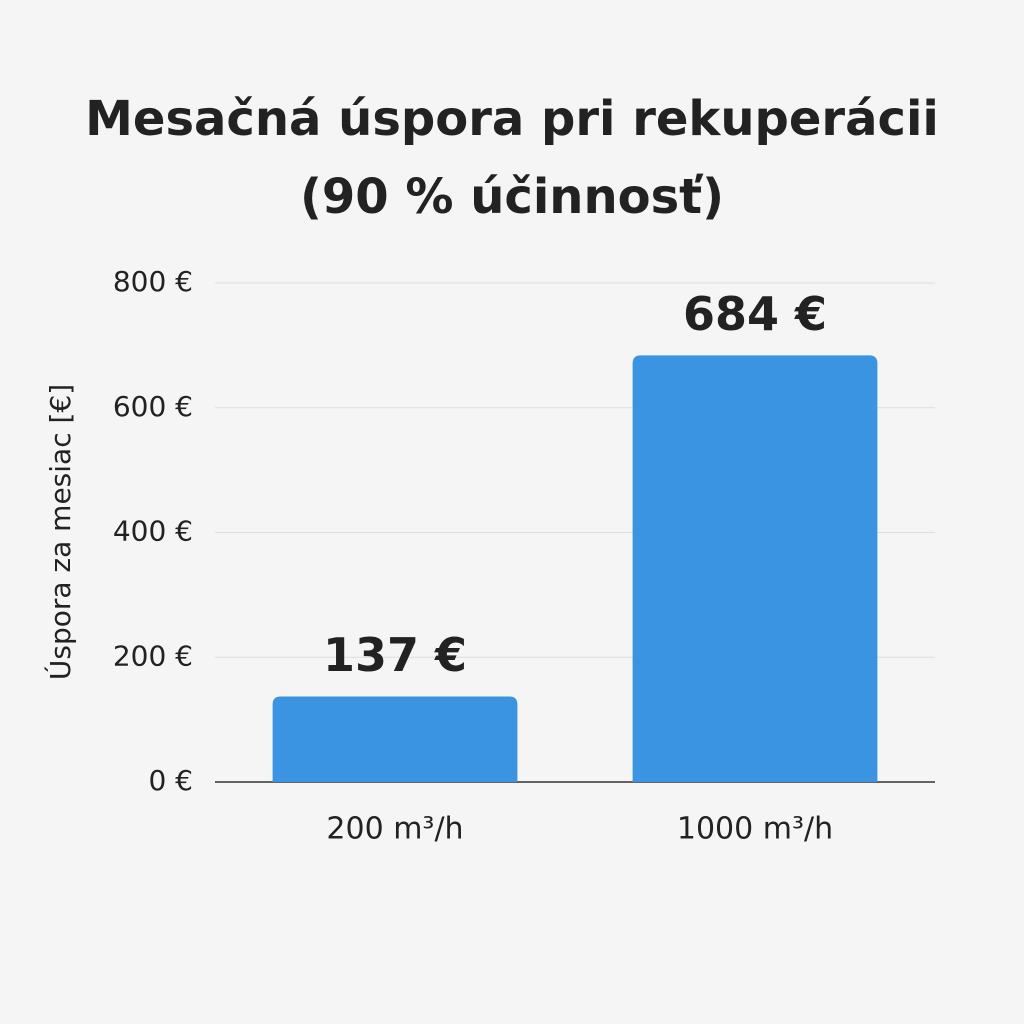  What do you see at coordinates (755, 314) in the screenshot?
I see `value-label: 684 €` at bounding box center [755, 314].